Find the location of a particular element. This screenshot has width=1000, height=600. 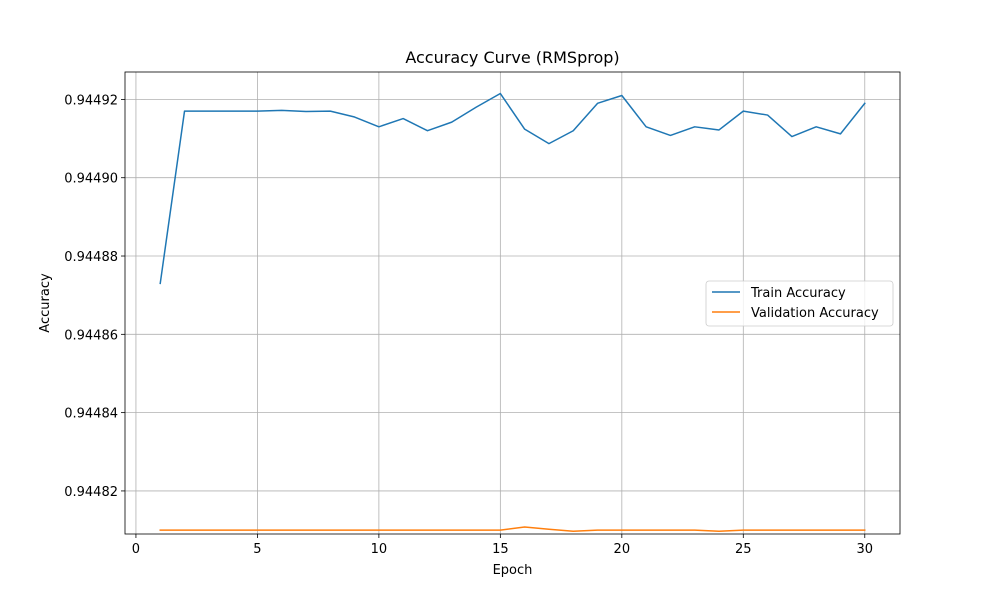

legend-label-validation: Validation Accuracy is located at coordinates (815, 313).